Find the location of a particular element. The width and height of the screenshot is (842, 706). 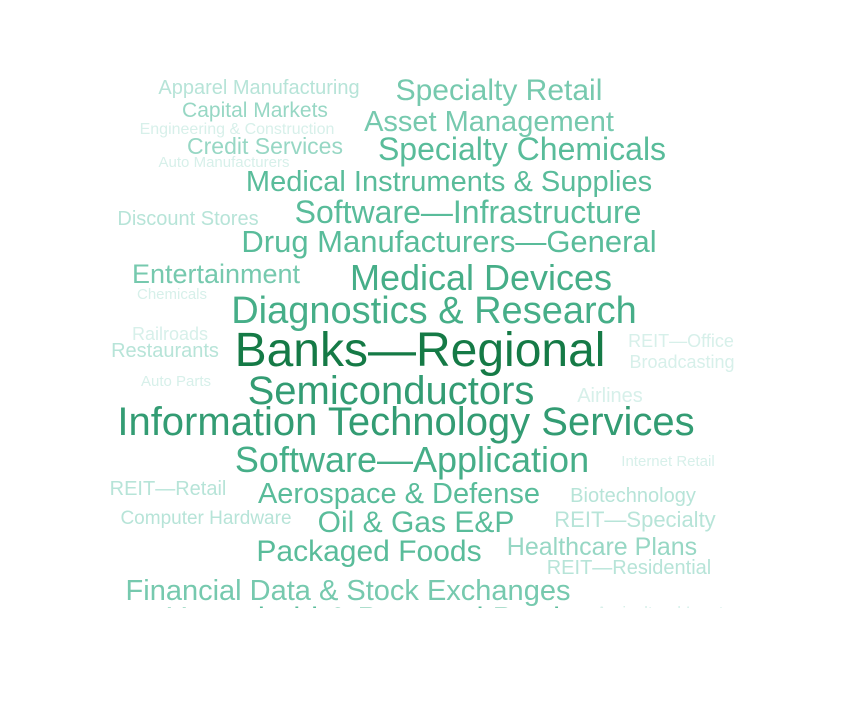

word-packaged-foods: Packaged Foods is located at coordinates (368, 551).